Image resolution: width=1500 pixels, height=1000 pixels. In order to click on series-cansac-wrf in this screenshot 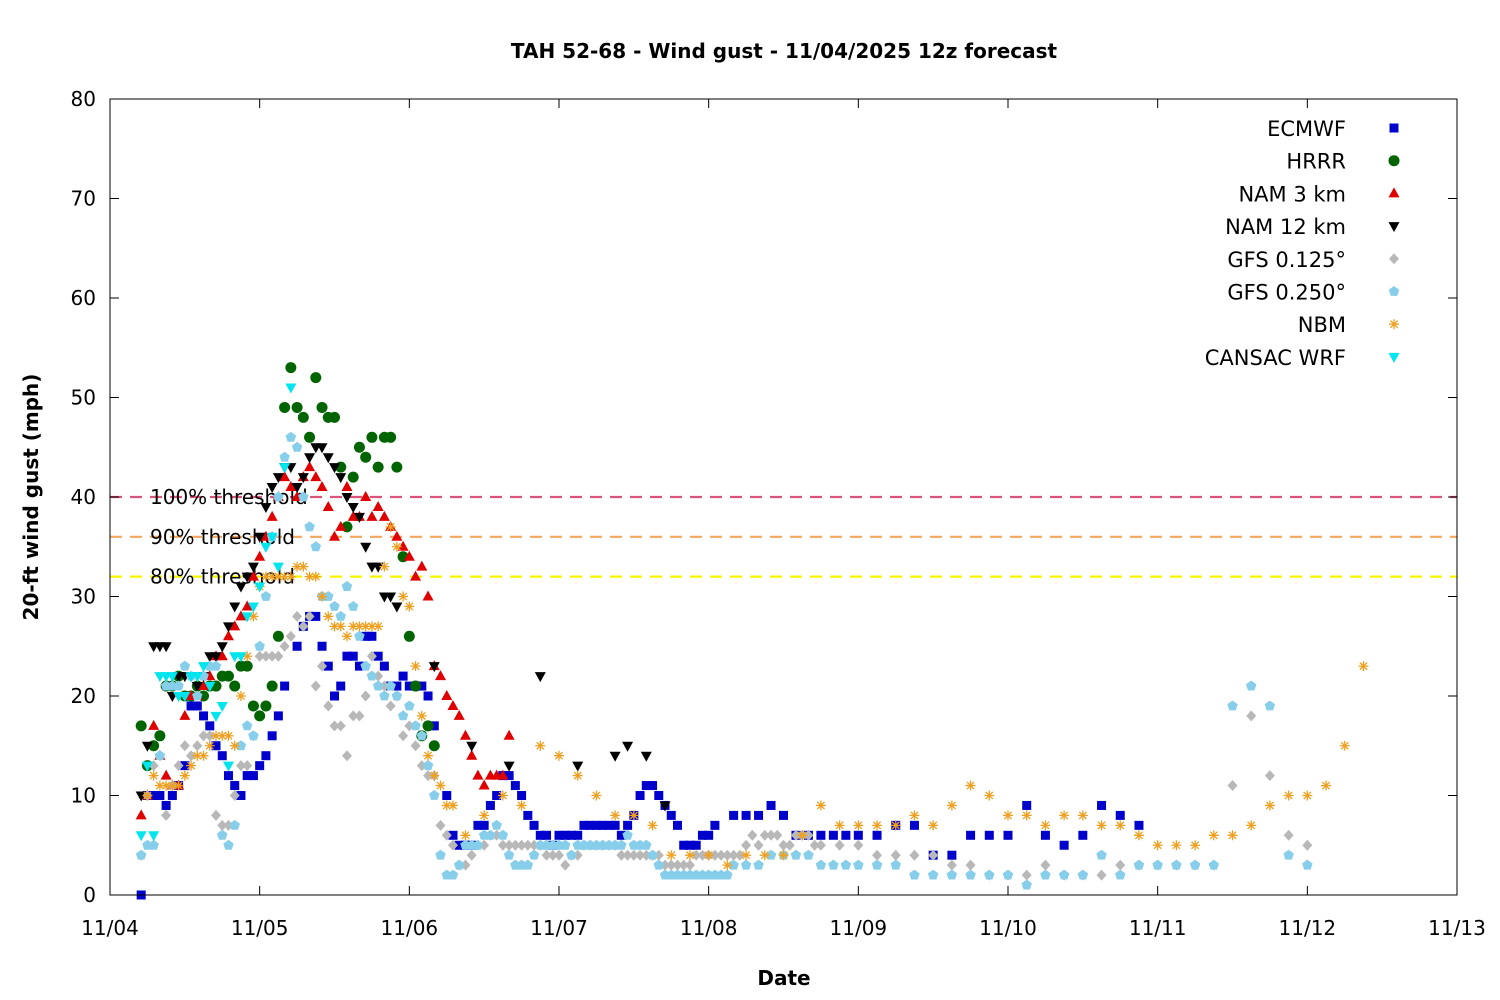, I will do `click(216, 612)`.